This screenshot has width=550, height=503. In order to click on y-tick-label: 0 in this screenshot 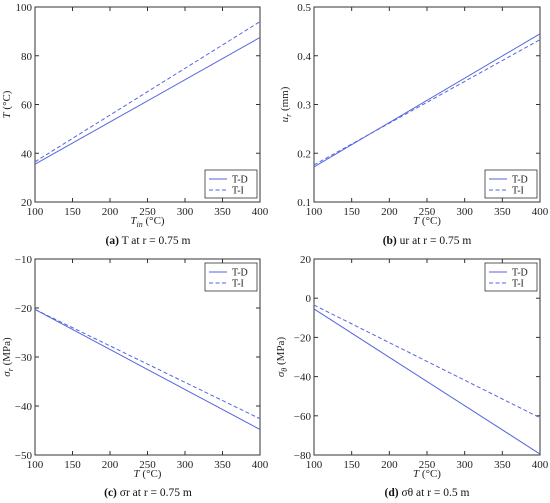, I will do `click(309, 299)`.